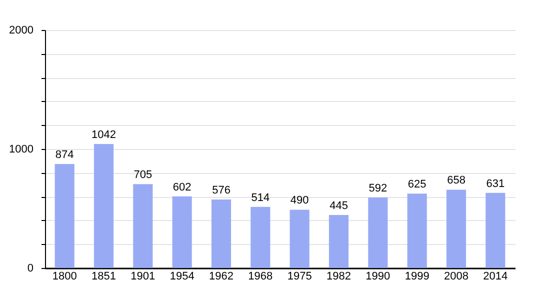  Describe the element at coordinates (221, 190) in the screenshot. I see `data-label: 576` at that location.